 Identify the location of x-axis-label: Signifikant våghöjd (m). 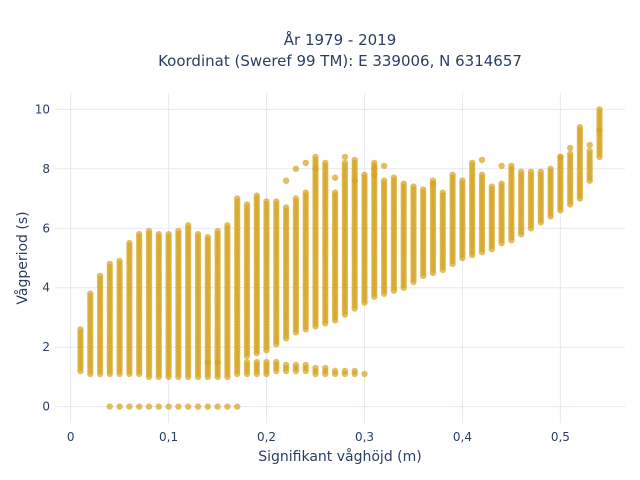
(339, 456).